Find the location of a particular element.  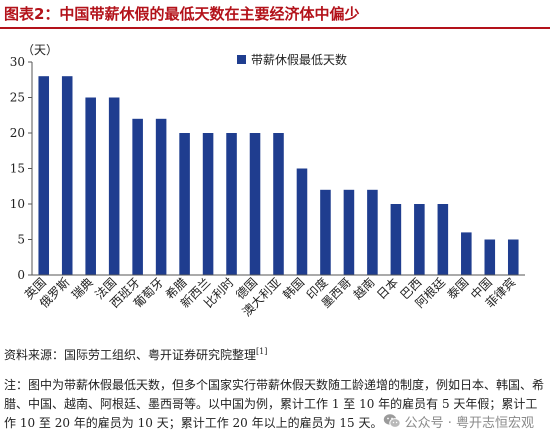

y-axis-unit-label: （天） is located at coordinates (40, 50).